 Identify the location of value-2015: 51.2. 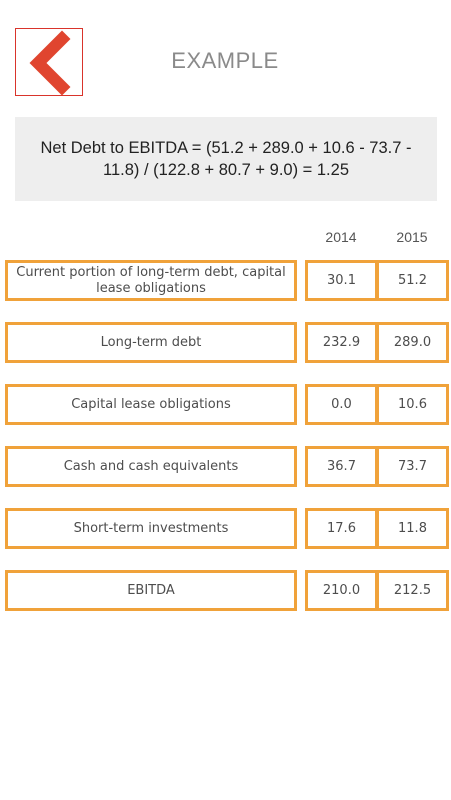
(412, 280).